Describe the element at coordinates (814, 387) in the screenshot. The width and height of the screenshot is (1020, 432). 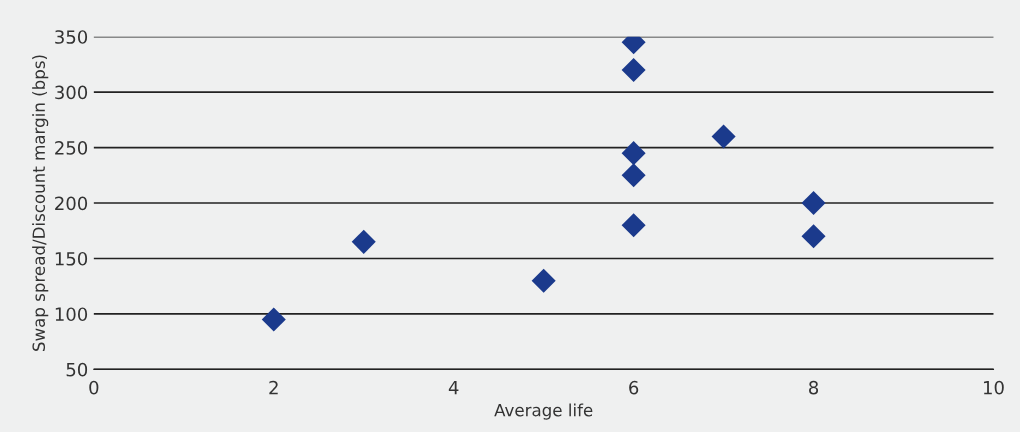
I see `x-tick-label: 8` at that location.